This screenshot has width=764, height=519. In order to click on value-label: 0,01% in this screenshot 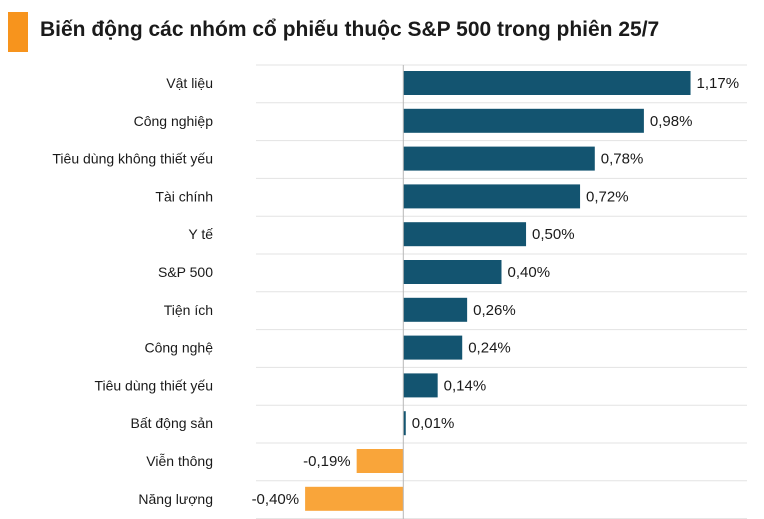, I will do `click(433, 423)`.